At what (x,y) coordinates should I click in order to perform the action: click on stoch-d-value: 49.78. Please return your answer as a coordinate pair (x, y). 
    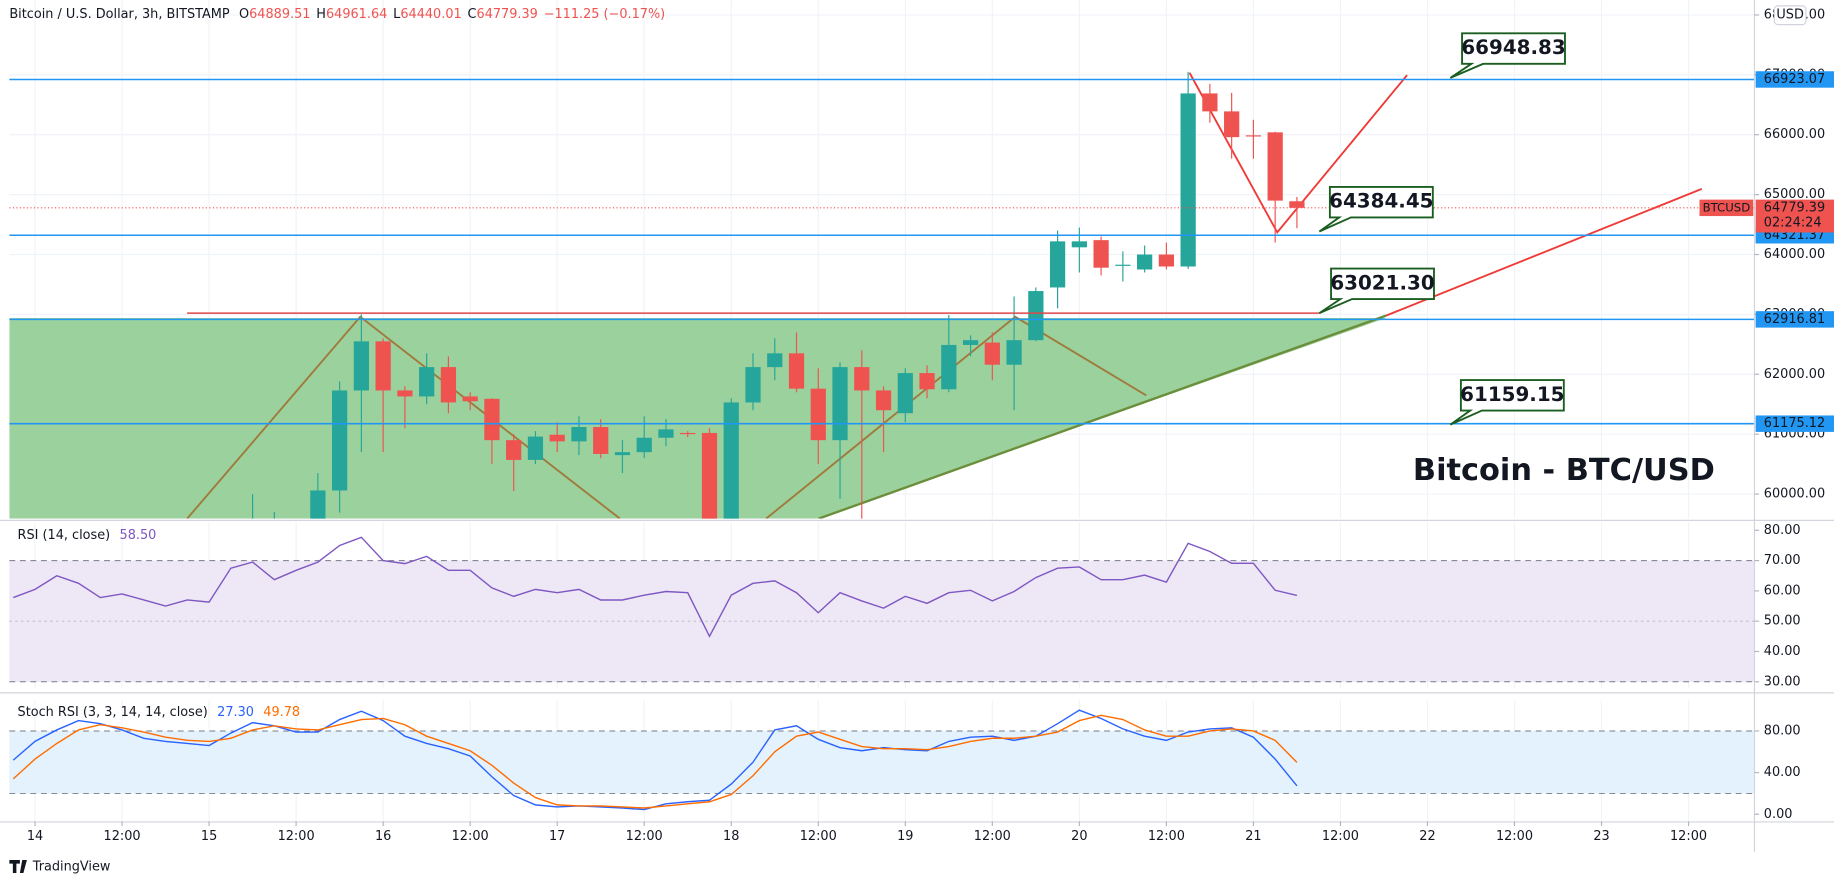
    Looking at the image, I should click on (281, 712).